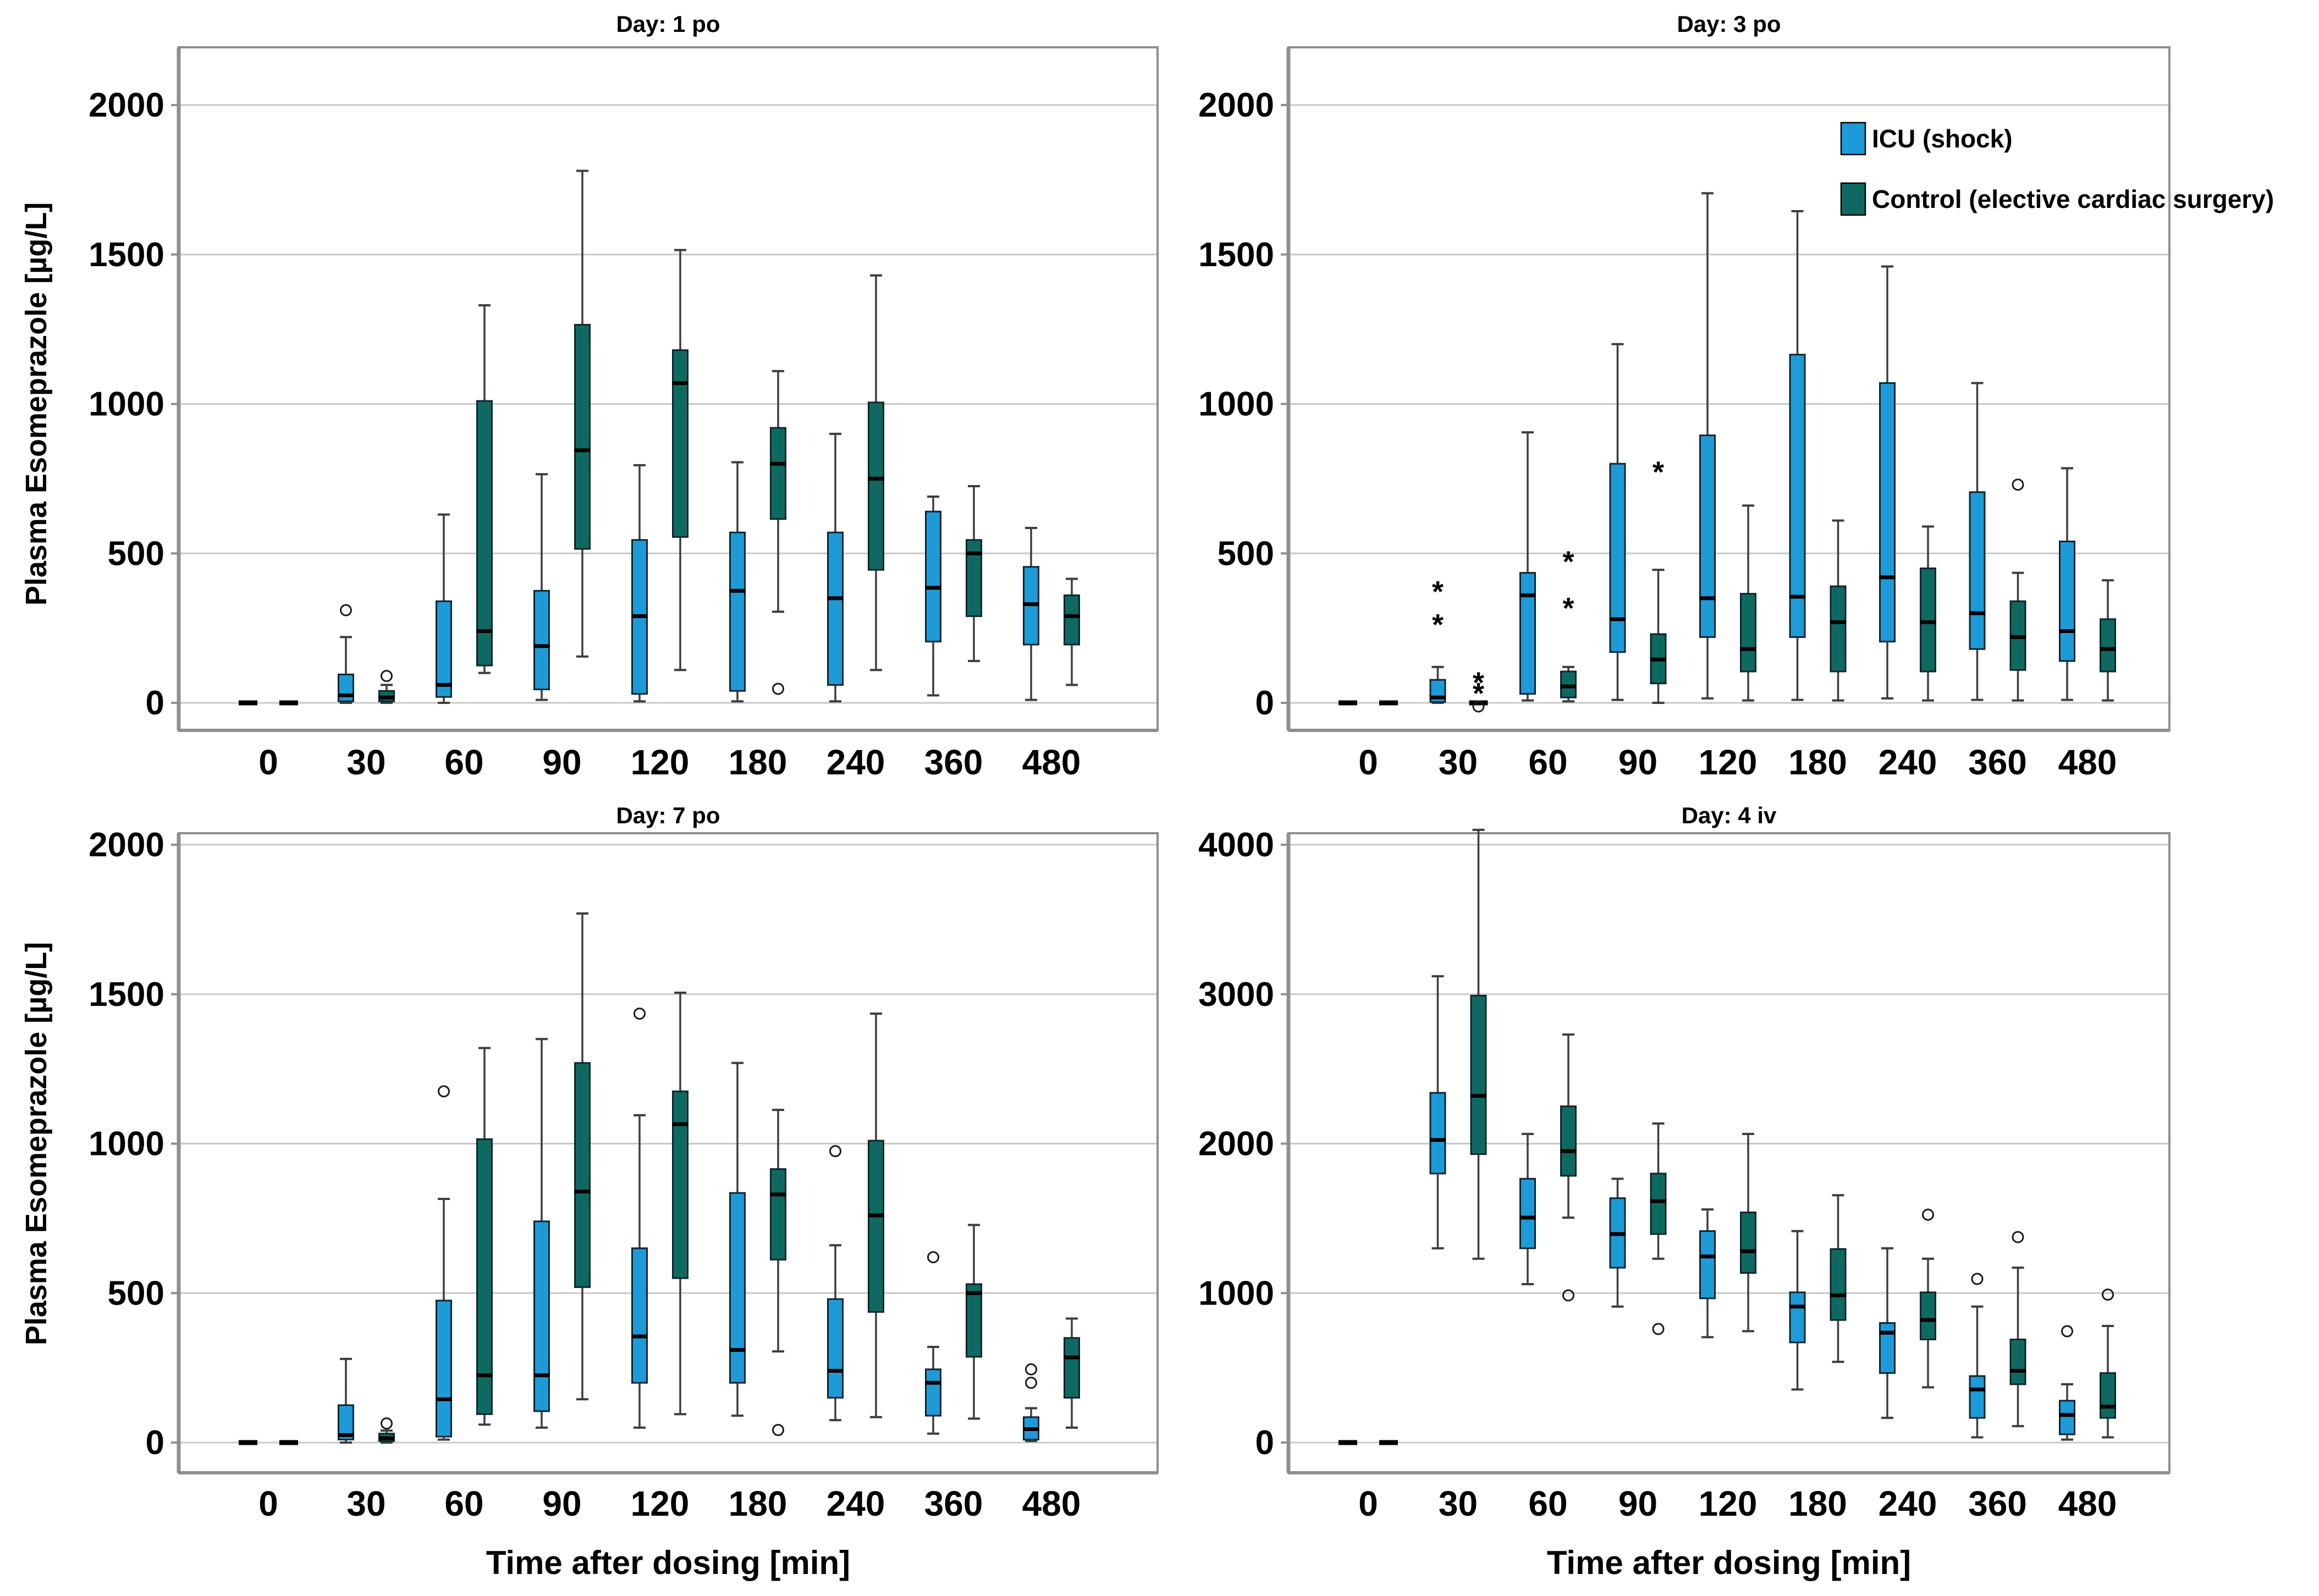  Describe the element at coordinates (1438, 625) in the screenshot. I see `extreme-star-icu-shock-30: *` at that location.